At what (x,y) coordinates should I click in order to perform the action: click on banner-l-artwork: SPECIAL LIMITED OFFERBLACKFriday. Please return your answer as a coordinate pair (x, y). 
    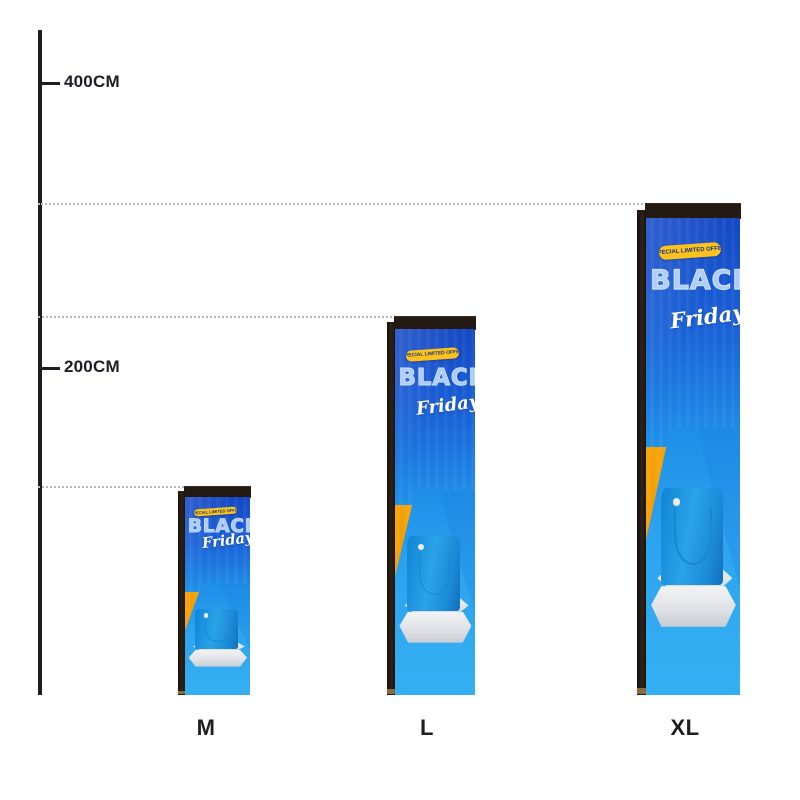
    Looking at the image, I should click on (435, 512).